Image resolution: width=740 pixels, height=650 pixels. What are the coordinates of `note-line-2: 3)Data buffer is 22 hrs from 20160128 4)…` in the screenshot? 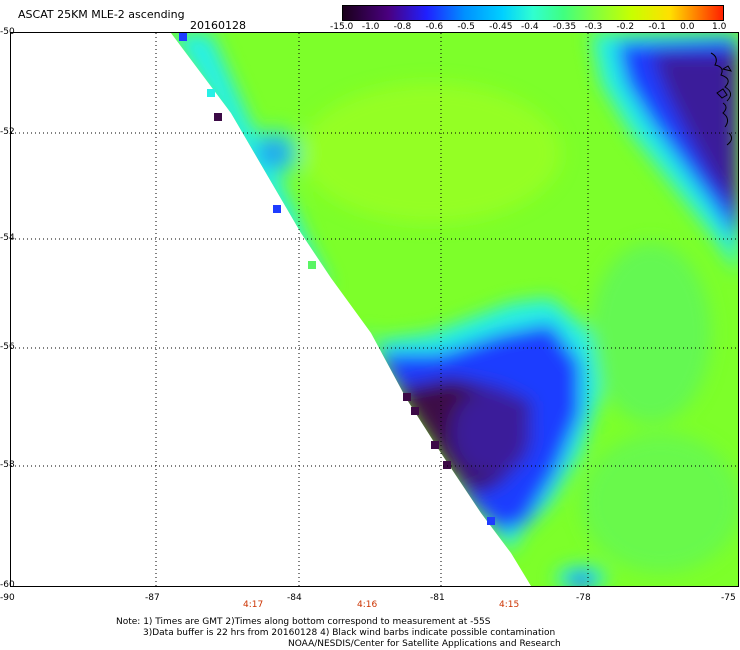 It's located at (349, 633).